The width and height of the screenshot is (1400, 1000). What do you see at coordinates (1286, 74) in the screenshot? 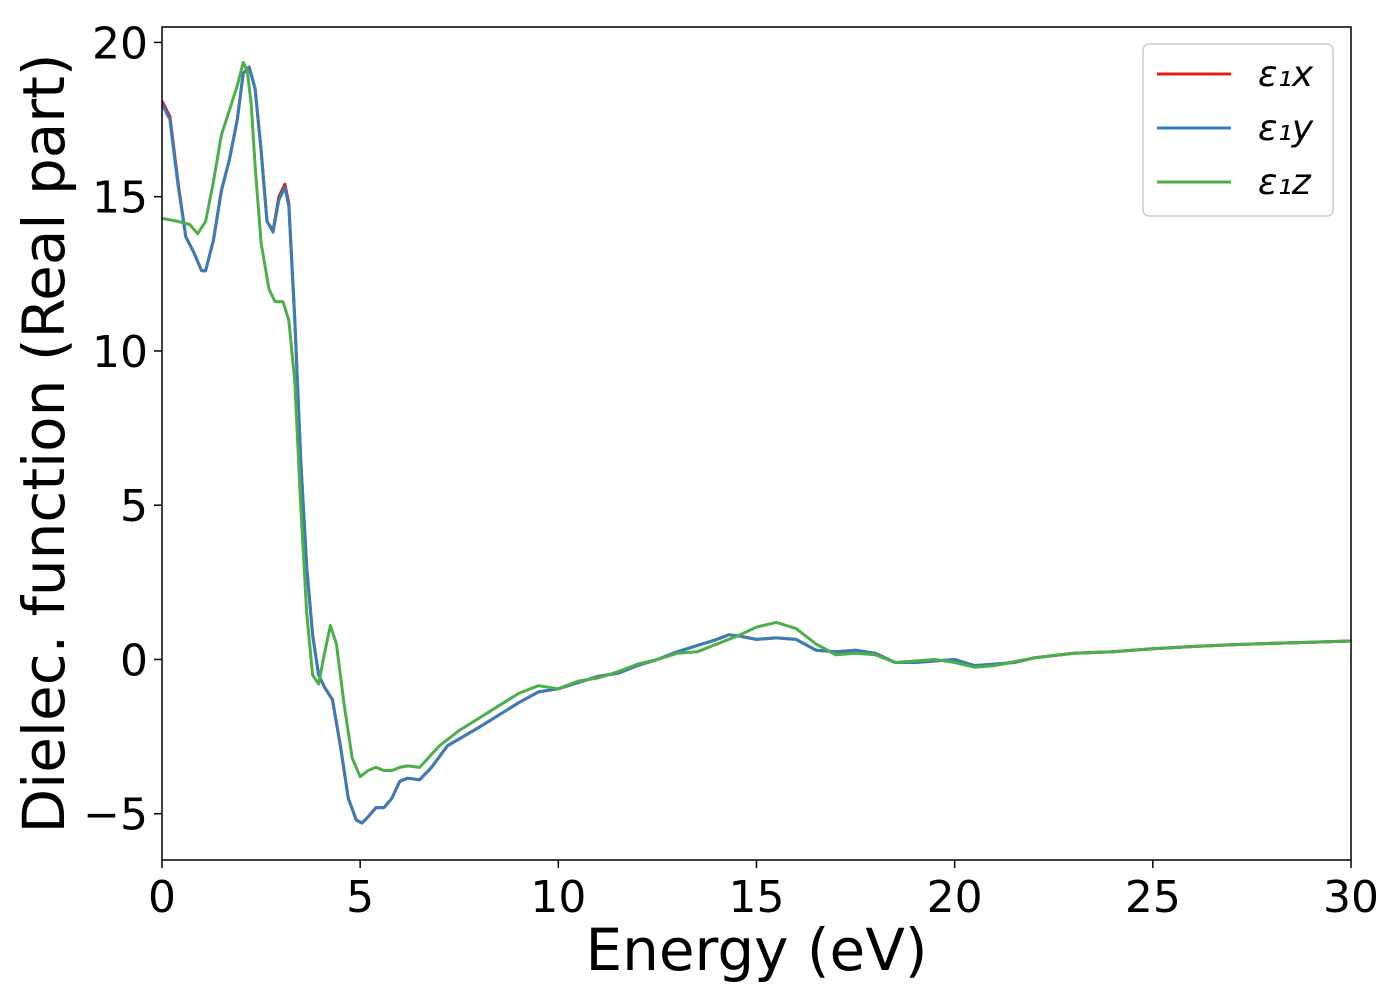
I see `legend-label: ε₁x` at bounding box center [1286, 74].